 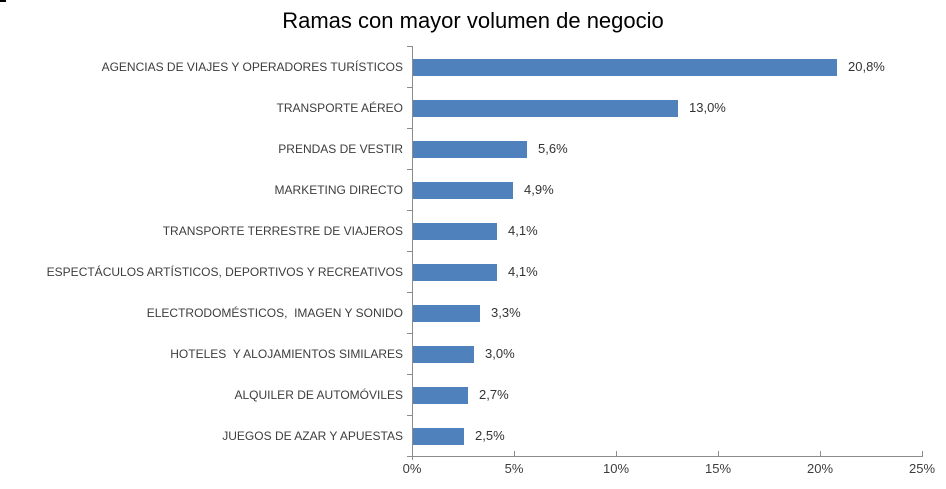 What do you see at coordinates (539, 189) in the screenshot?
I see `bar-value-label: 4,9%` at bounding box center [539, 189].